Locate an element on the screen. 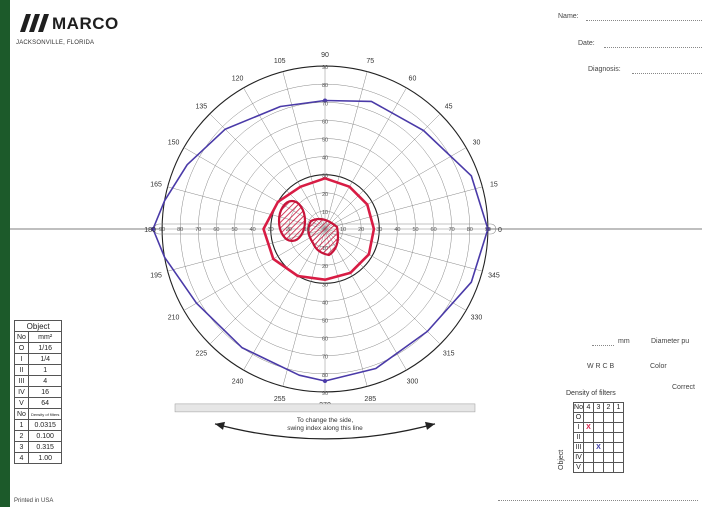  density-number: 1 is located at coordinates (21, 425).